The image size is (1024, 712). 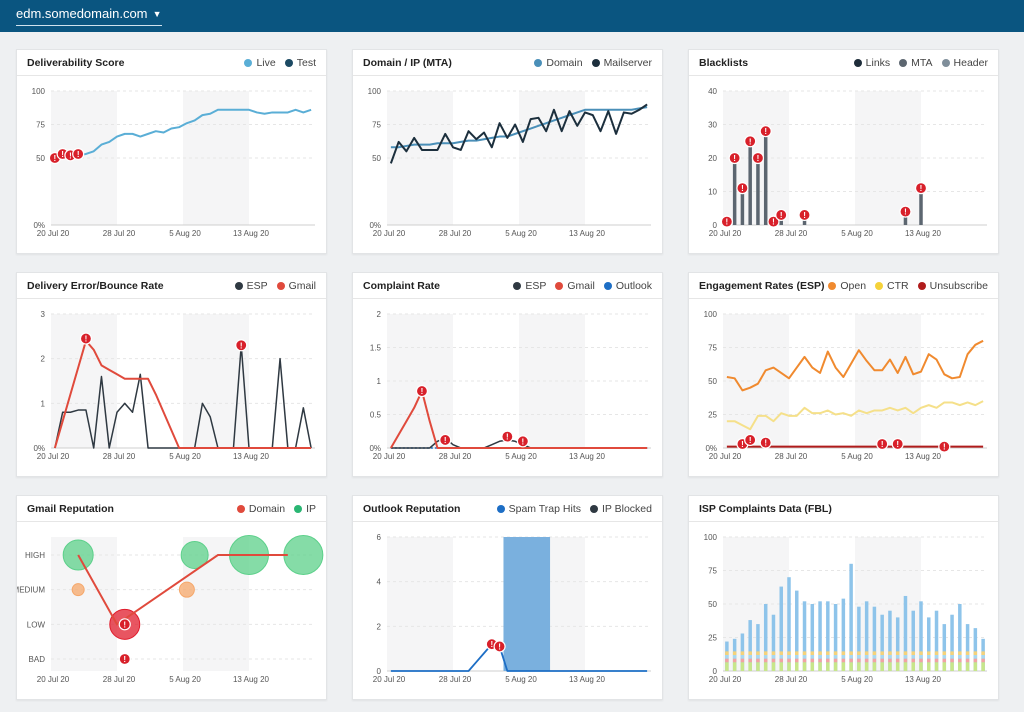 I want to click on legend-item: Spam Trap Hits, so click(x=538, y=509).